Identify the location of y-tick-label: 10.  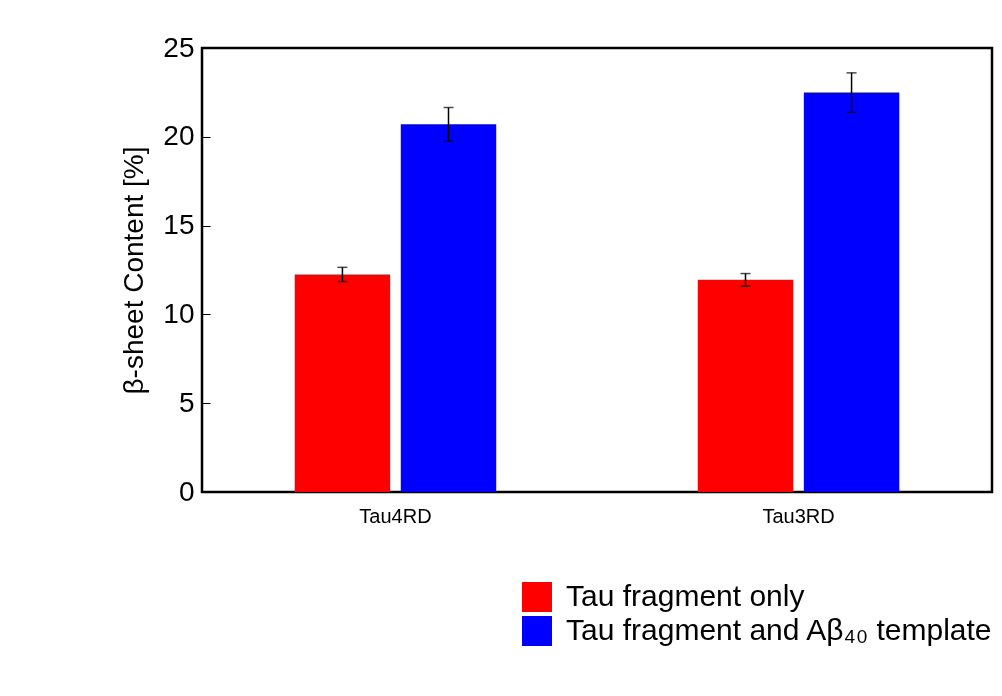
(179, 313).